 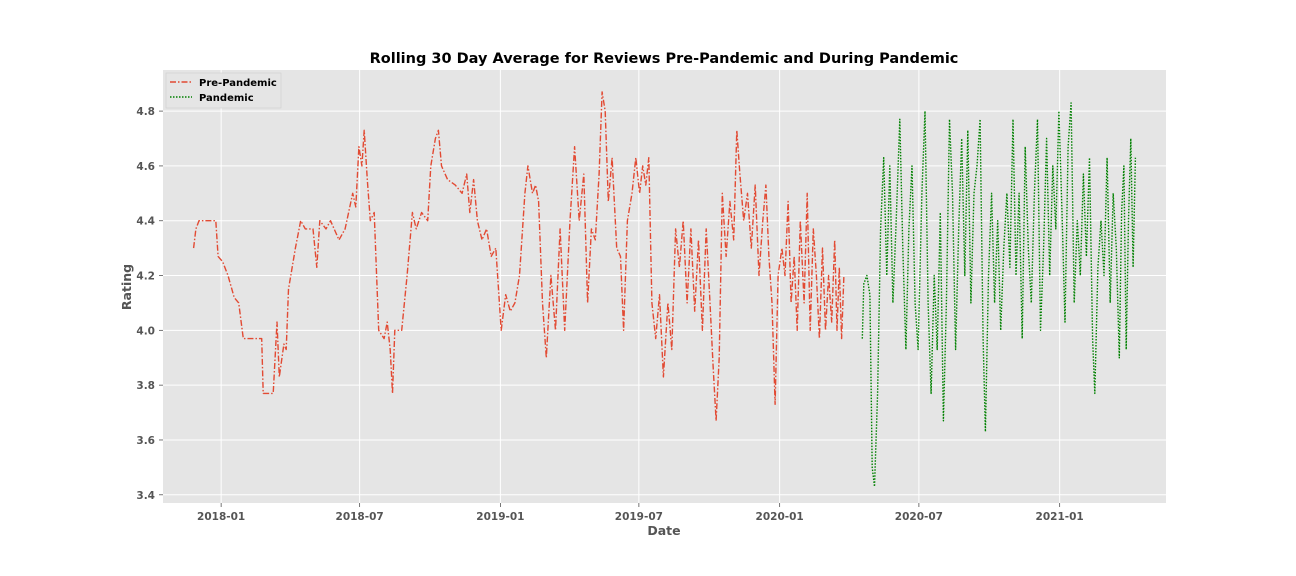 What do you see at coordinates (145, 112) in the screenshot?
I see `y-tick-label: 4.8` at bounding box center [145, 112].